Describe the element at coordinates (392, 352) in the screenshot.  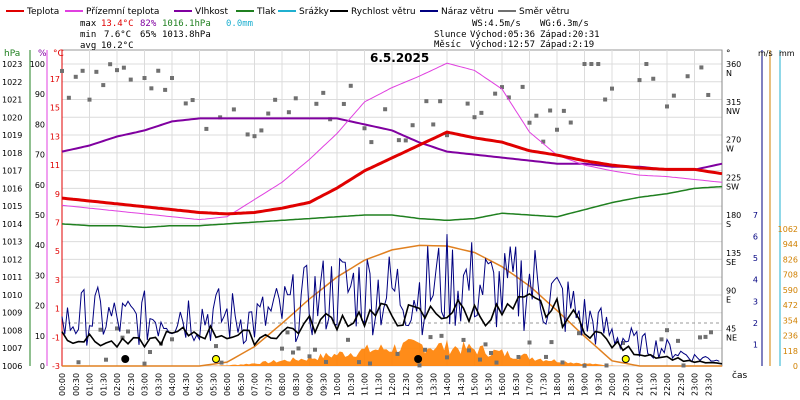
I see `solar-measured-area` at that location.